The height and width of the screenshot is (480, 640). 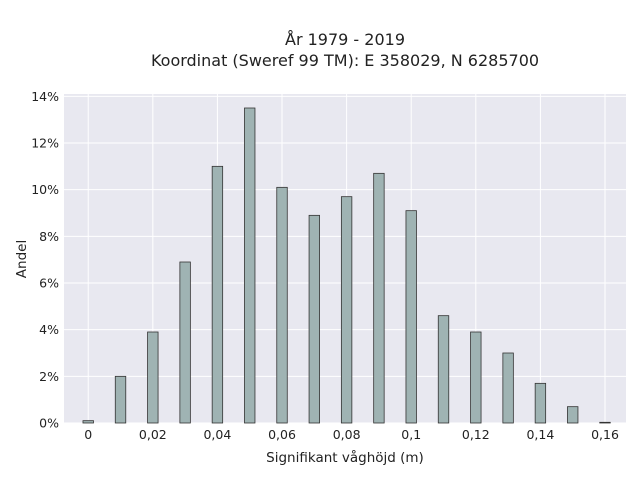 I want to click on x-tick-label: 0,16, so click(x=605, y=434).